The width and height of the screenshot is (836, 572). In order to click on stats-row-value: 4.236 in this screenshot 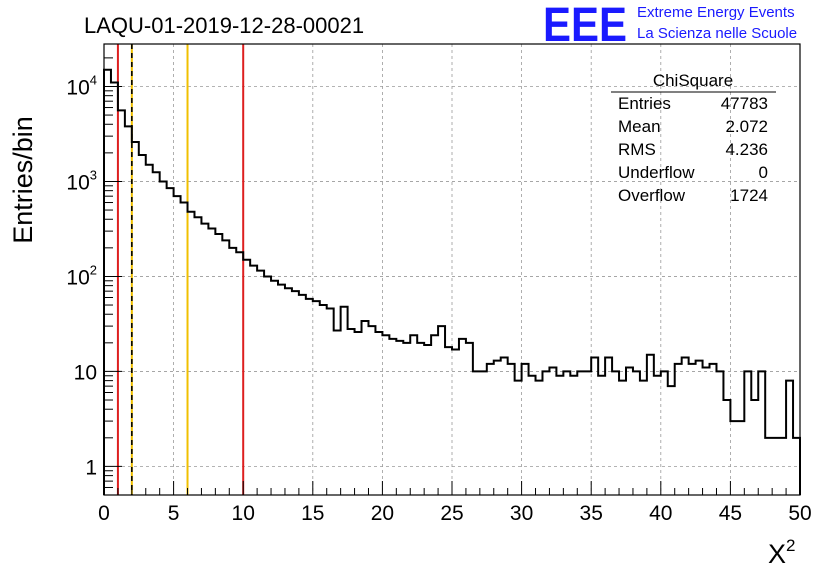, I will do `click(746, 149)`.